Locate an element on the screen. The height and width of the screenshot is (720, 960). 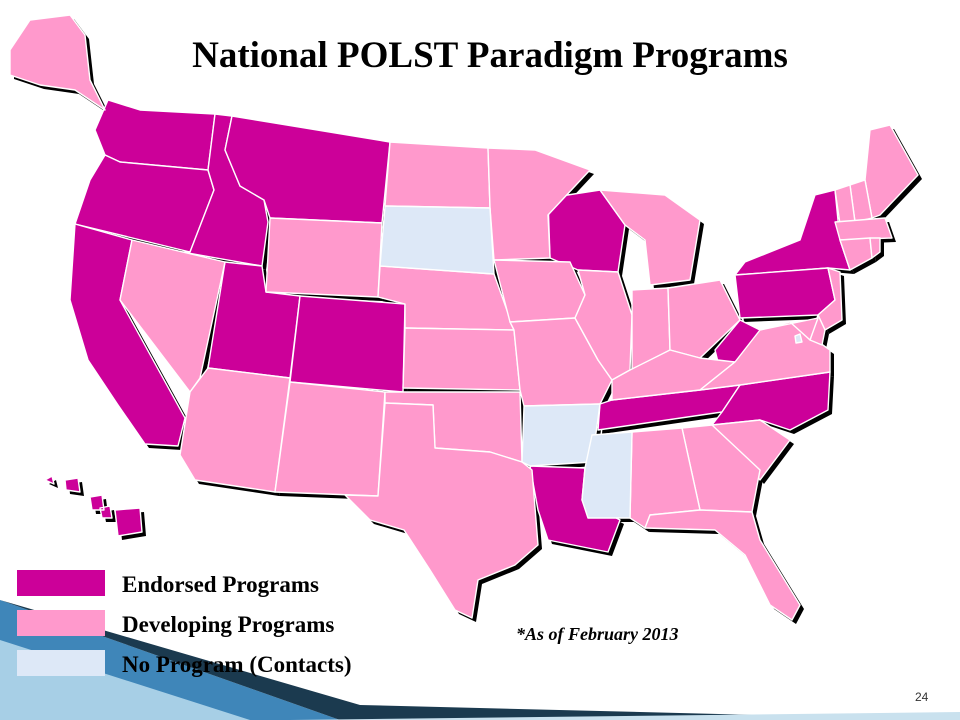
state-ks is located at coordinates (461, 359).